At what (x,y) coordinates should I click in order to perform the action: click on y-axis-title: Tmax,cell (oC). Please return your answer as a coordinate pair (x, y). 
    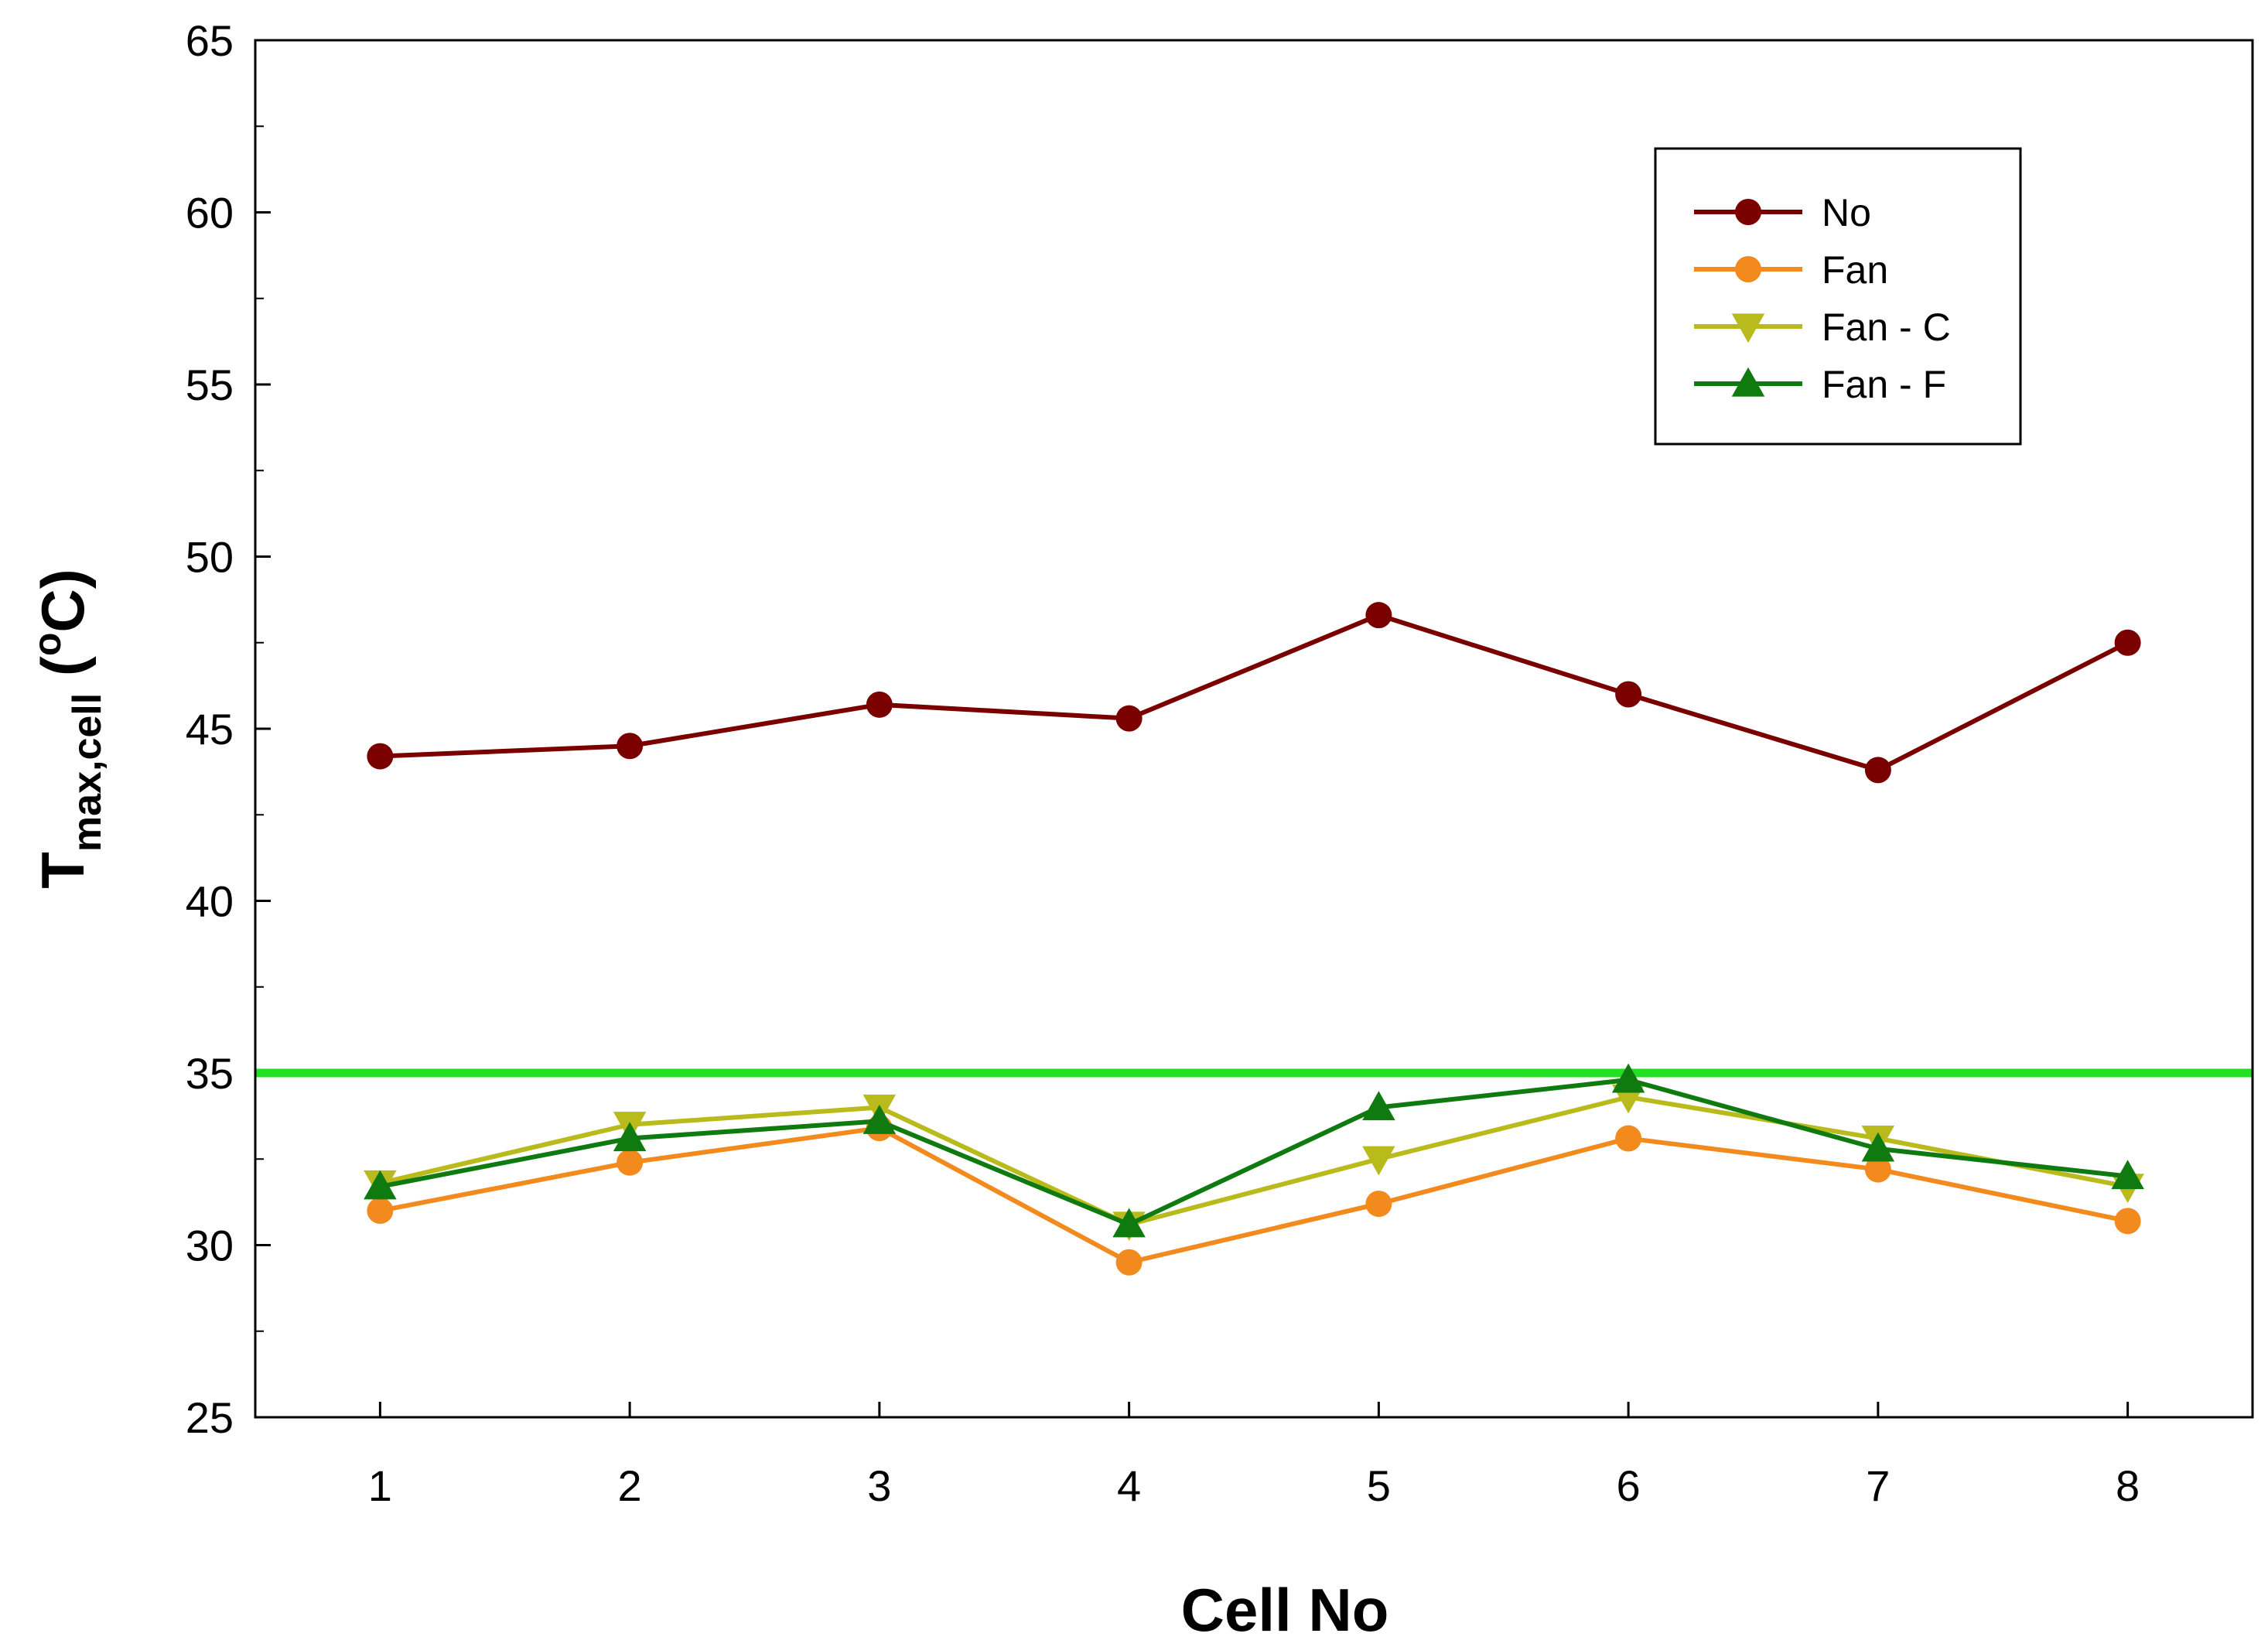
    Looking at the image, I should click on (68, 728).